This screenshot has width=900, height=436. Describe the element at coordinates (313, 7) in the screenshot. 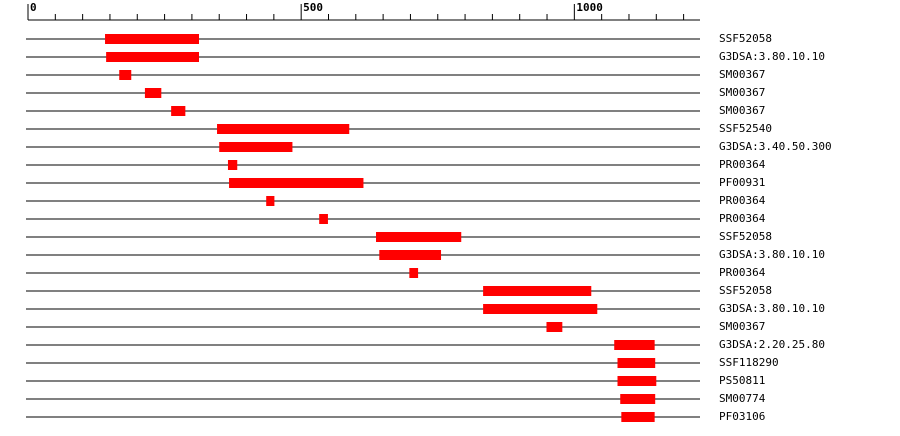

I see `x-tick-label: 500` at that location.